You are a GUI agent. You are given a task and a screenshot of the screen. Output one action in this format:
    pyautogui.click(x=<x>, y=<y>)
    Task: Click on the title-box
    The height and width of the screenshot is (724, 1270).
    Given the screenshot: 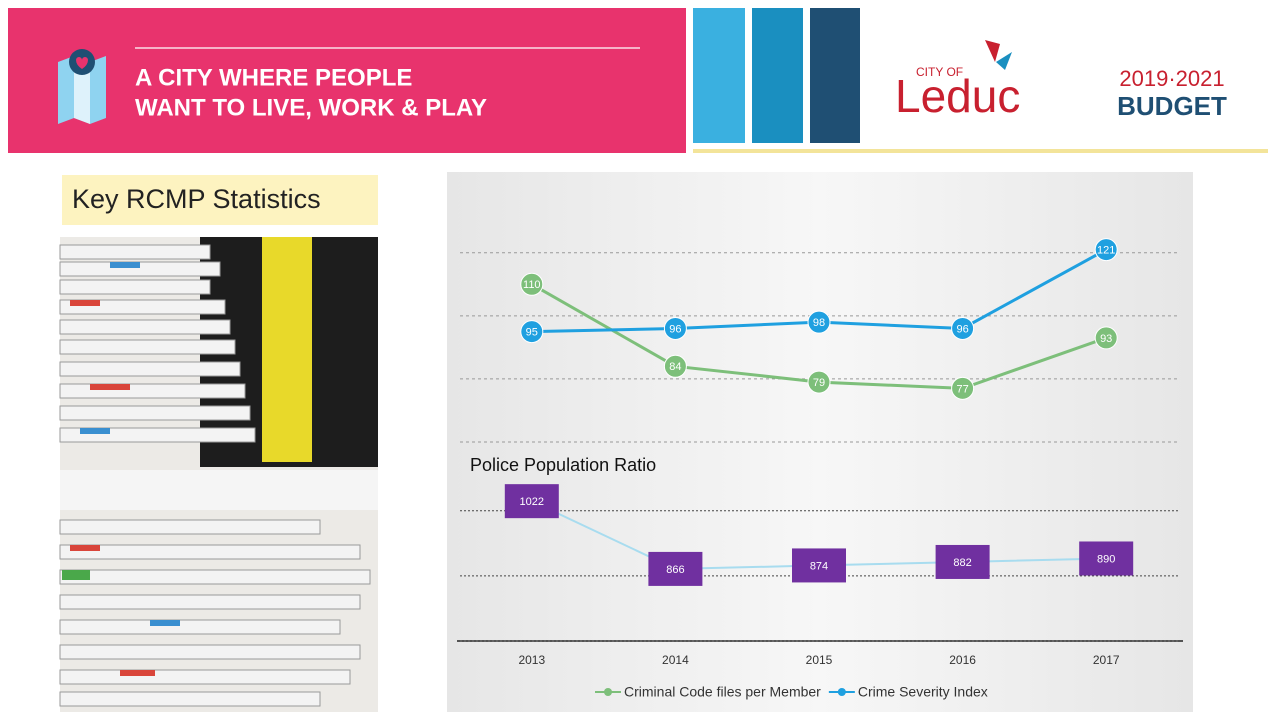 What is the action you would take?
    pyautogui.click(x=220, y=200)
    